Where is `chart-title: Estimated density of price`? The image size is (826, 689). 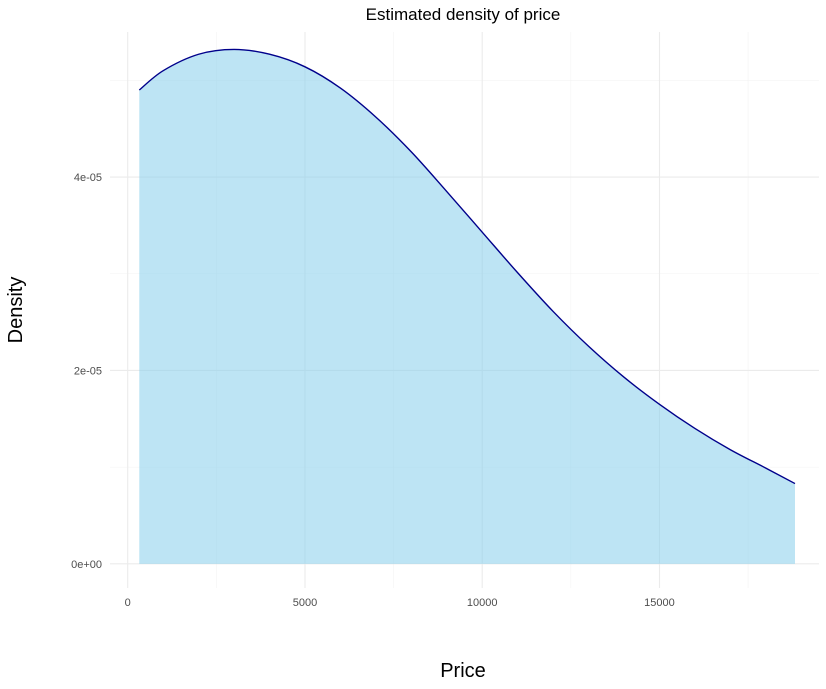 chart-title: Estimated density of price is located at coordinates (463, 14).